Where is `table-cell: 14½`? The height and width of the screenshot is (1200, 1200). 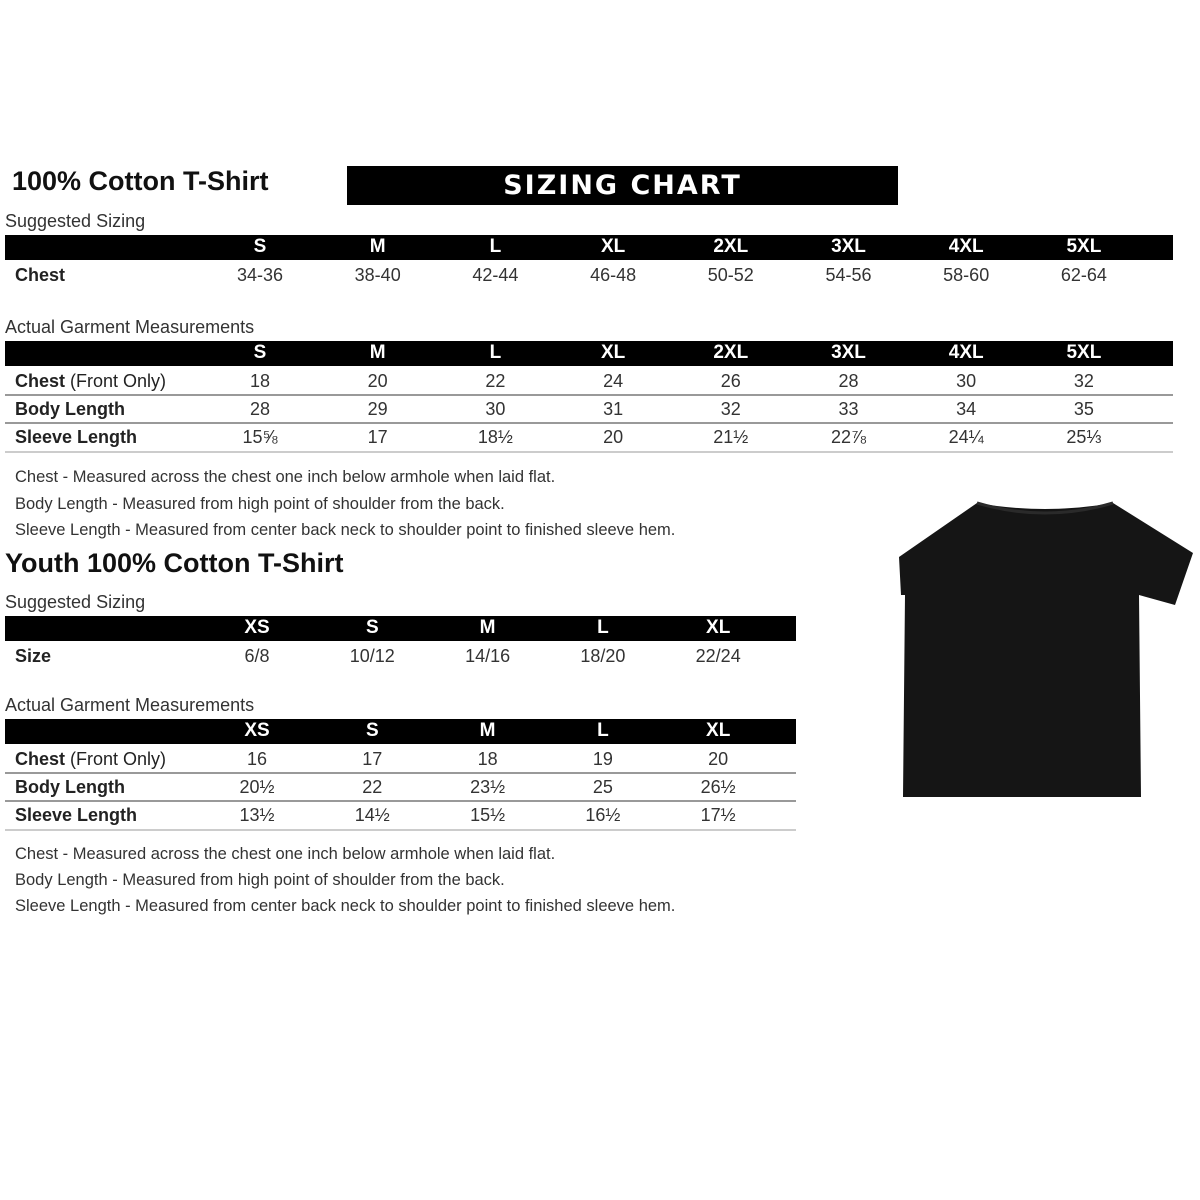
table-cell: 14½ is located at coordinates (372, 815).